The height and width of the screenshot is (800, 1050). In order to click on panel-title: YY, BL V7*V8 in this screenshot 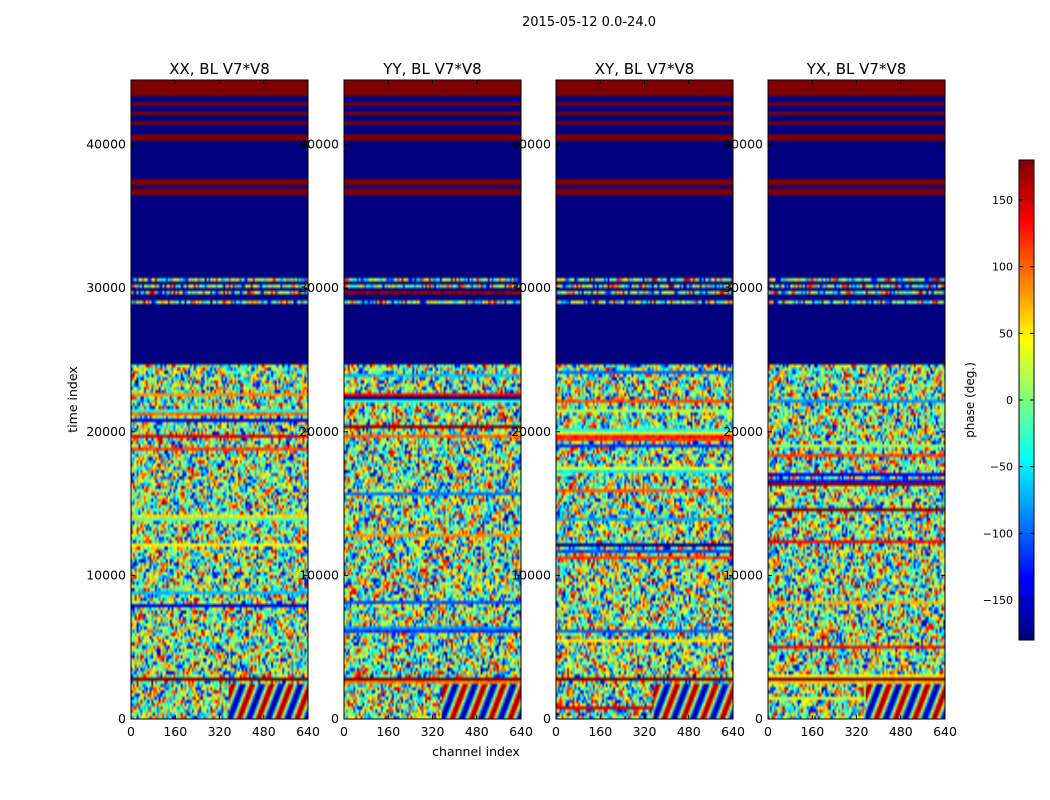, I will do `click(431, 69)`.